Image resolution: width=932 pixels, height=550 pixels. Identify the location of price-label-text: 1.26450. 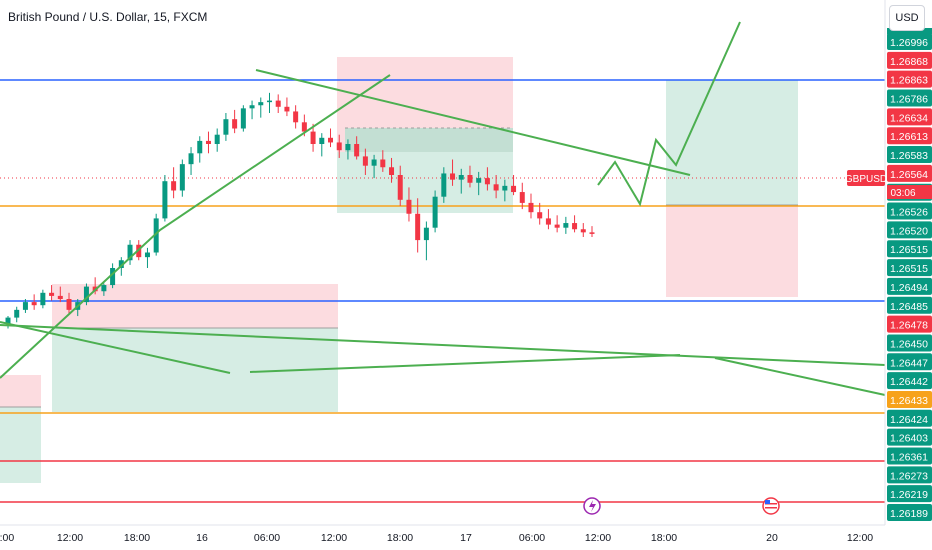
(909, 344).